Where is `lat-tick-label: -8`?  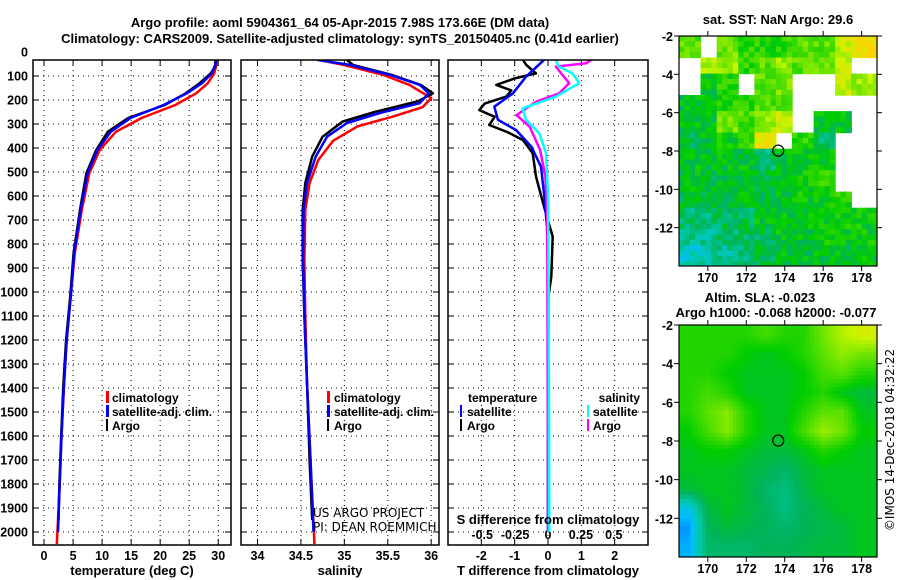 lat-tick-label: -8 is located at coordinates (667, 442).